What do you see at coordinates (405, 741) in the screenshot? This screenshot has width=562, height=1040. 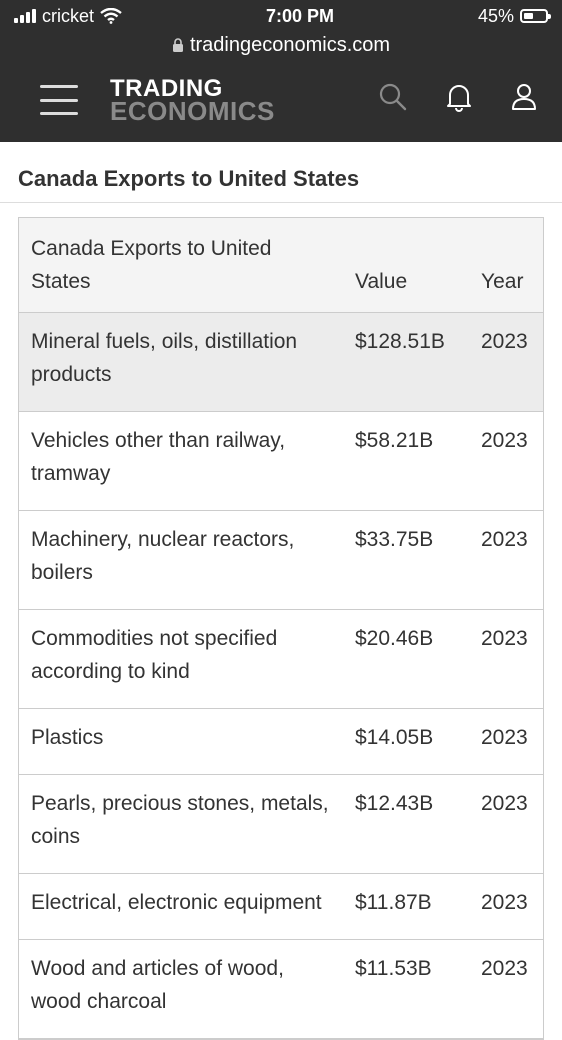 I see `row-value: $14.05B` at bounding box center [405, 741].